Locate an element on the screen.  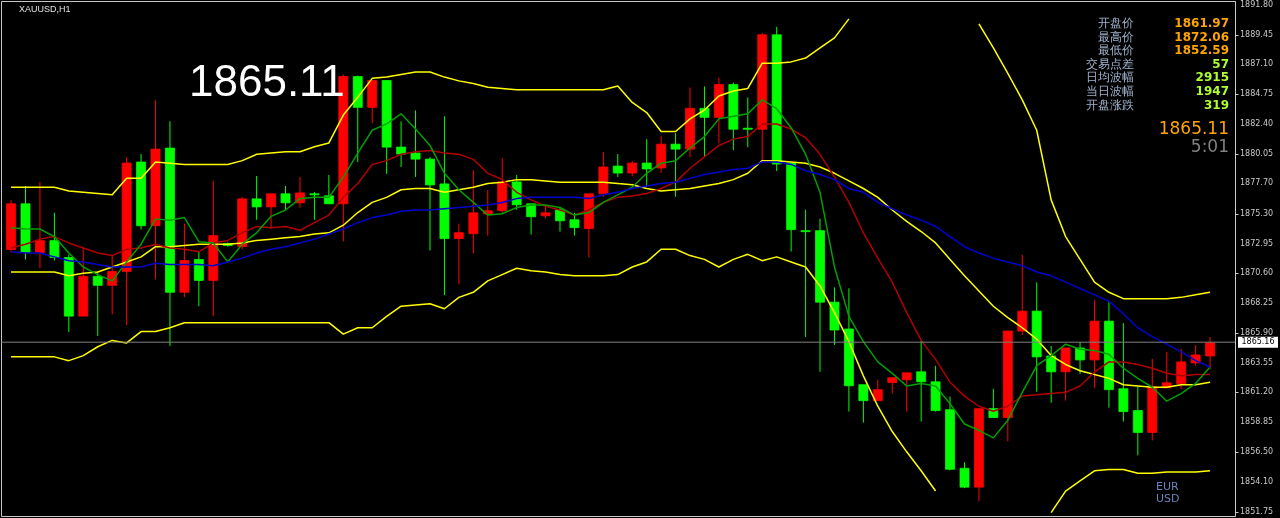
annotation: 开盘涨跌 is located at coordinates (1110, 104).